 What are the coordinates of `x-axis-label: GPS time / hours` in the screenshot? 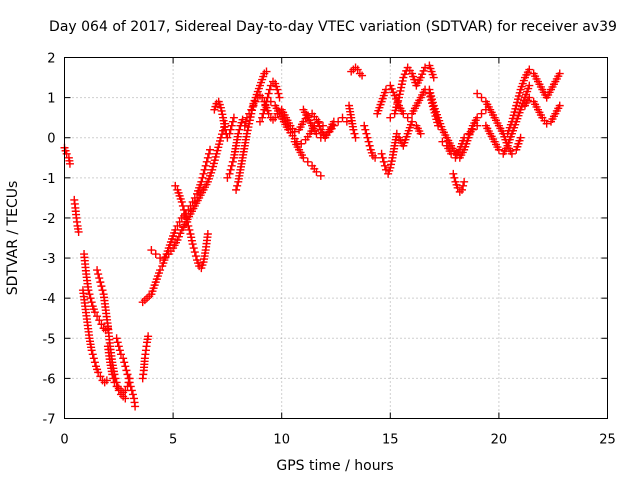 It's located at (334, 466).